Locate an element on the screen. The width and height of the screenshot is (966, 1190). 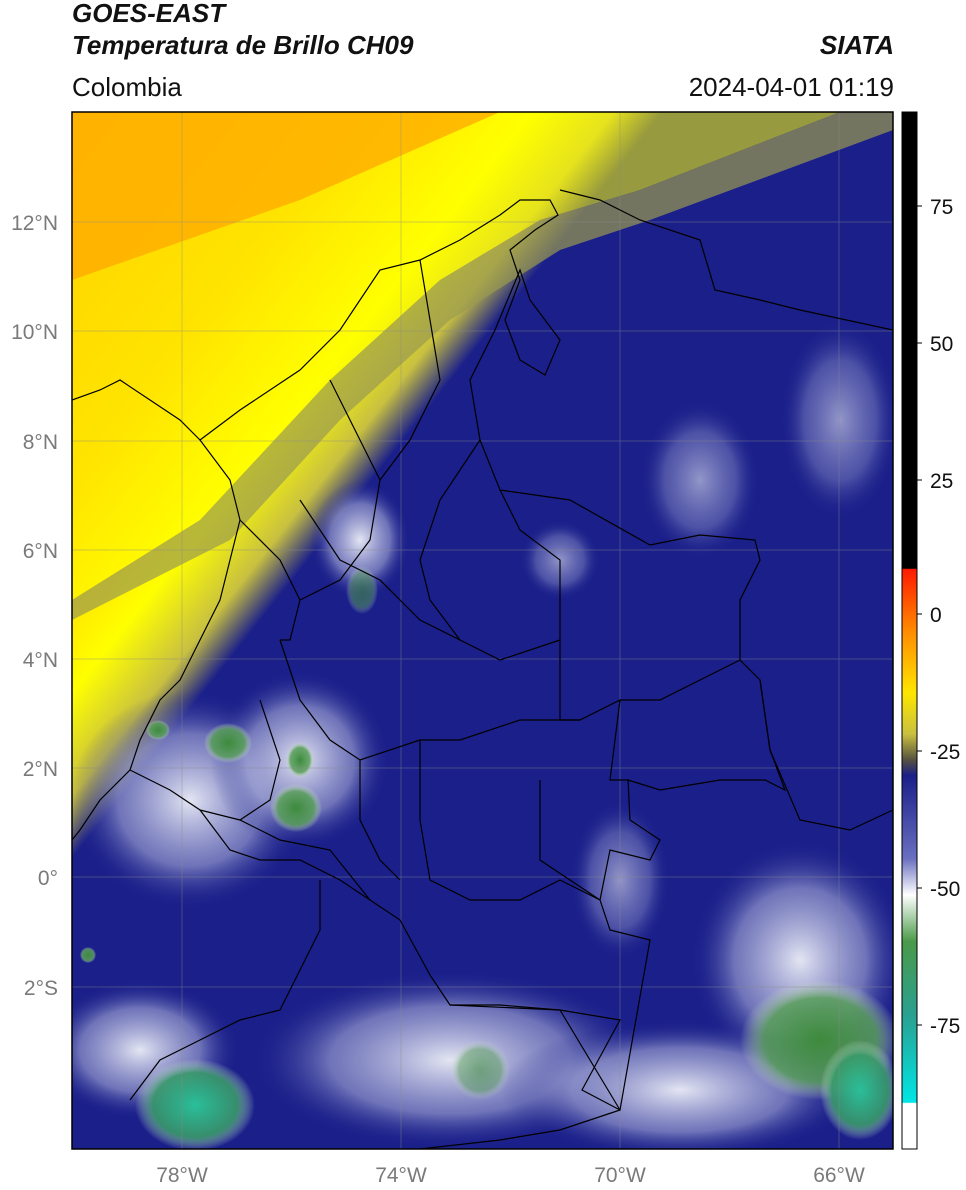
lon-label: 74°W is located at coordinates (401, 1175).